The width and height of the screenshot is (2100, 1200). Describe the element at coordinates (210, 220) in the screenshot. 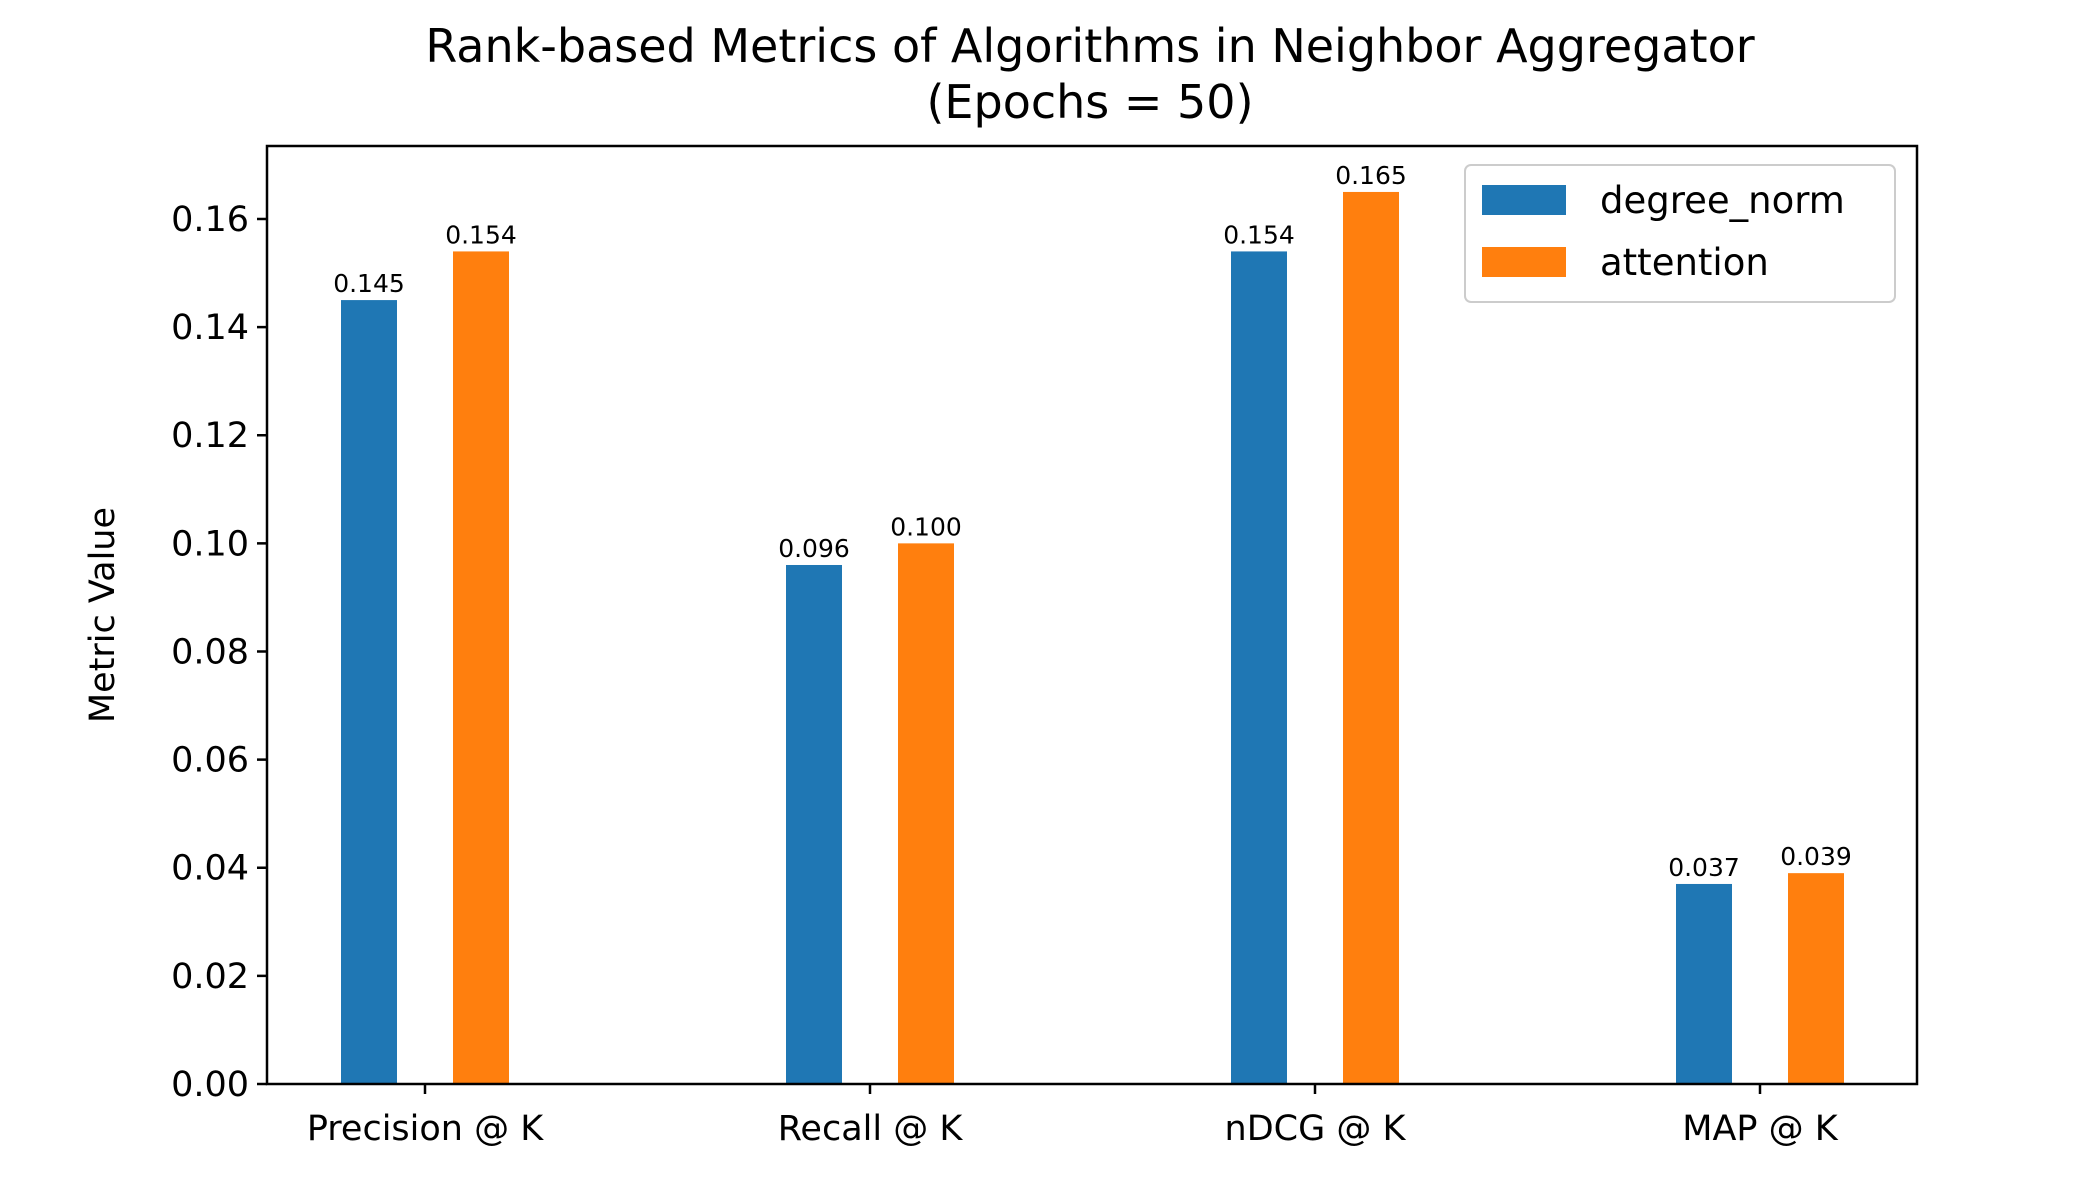

I see `y-tick-label-8: 0.16` at that location.